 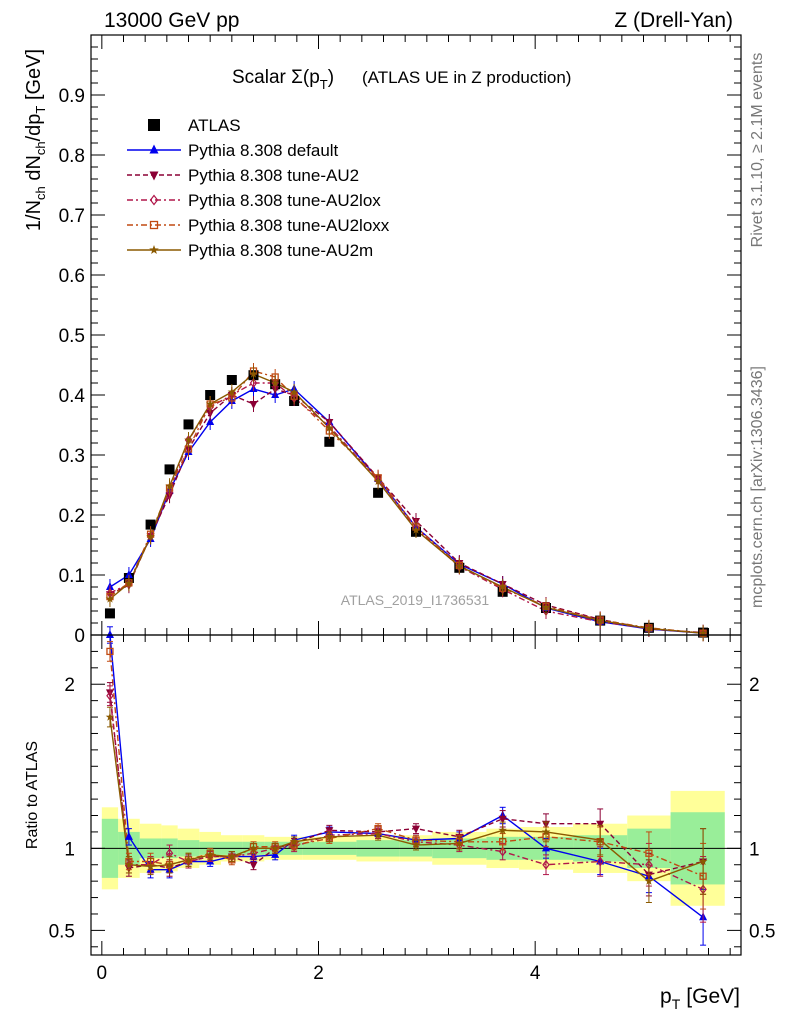 I want to click on ratio-y-tick-label: 1, so click(x=69, y=849).